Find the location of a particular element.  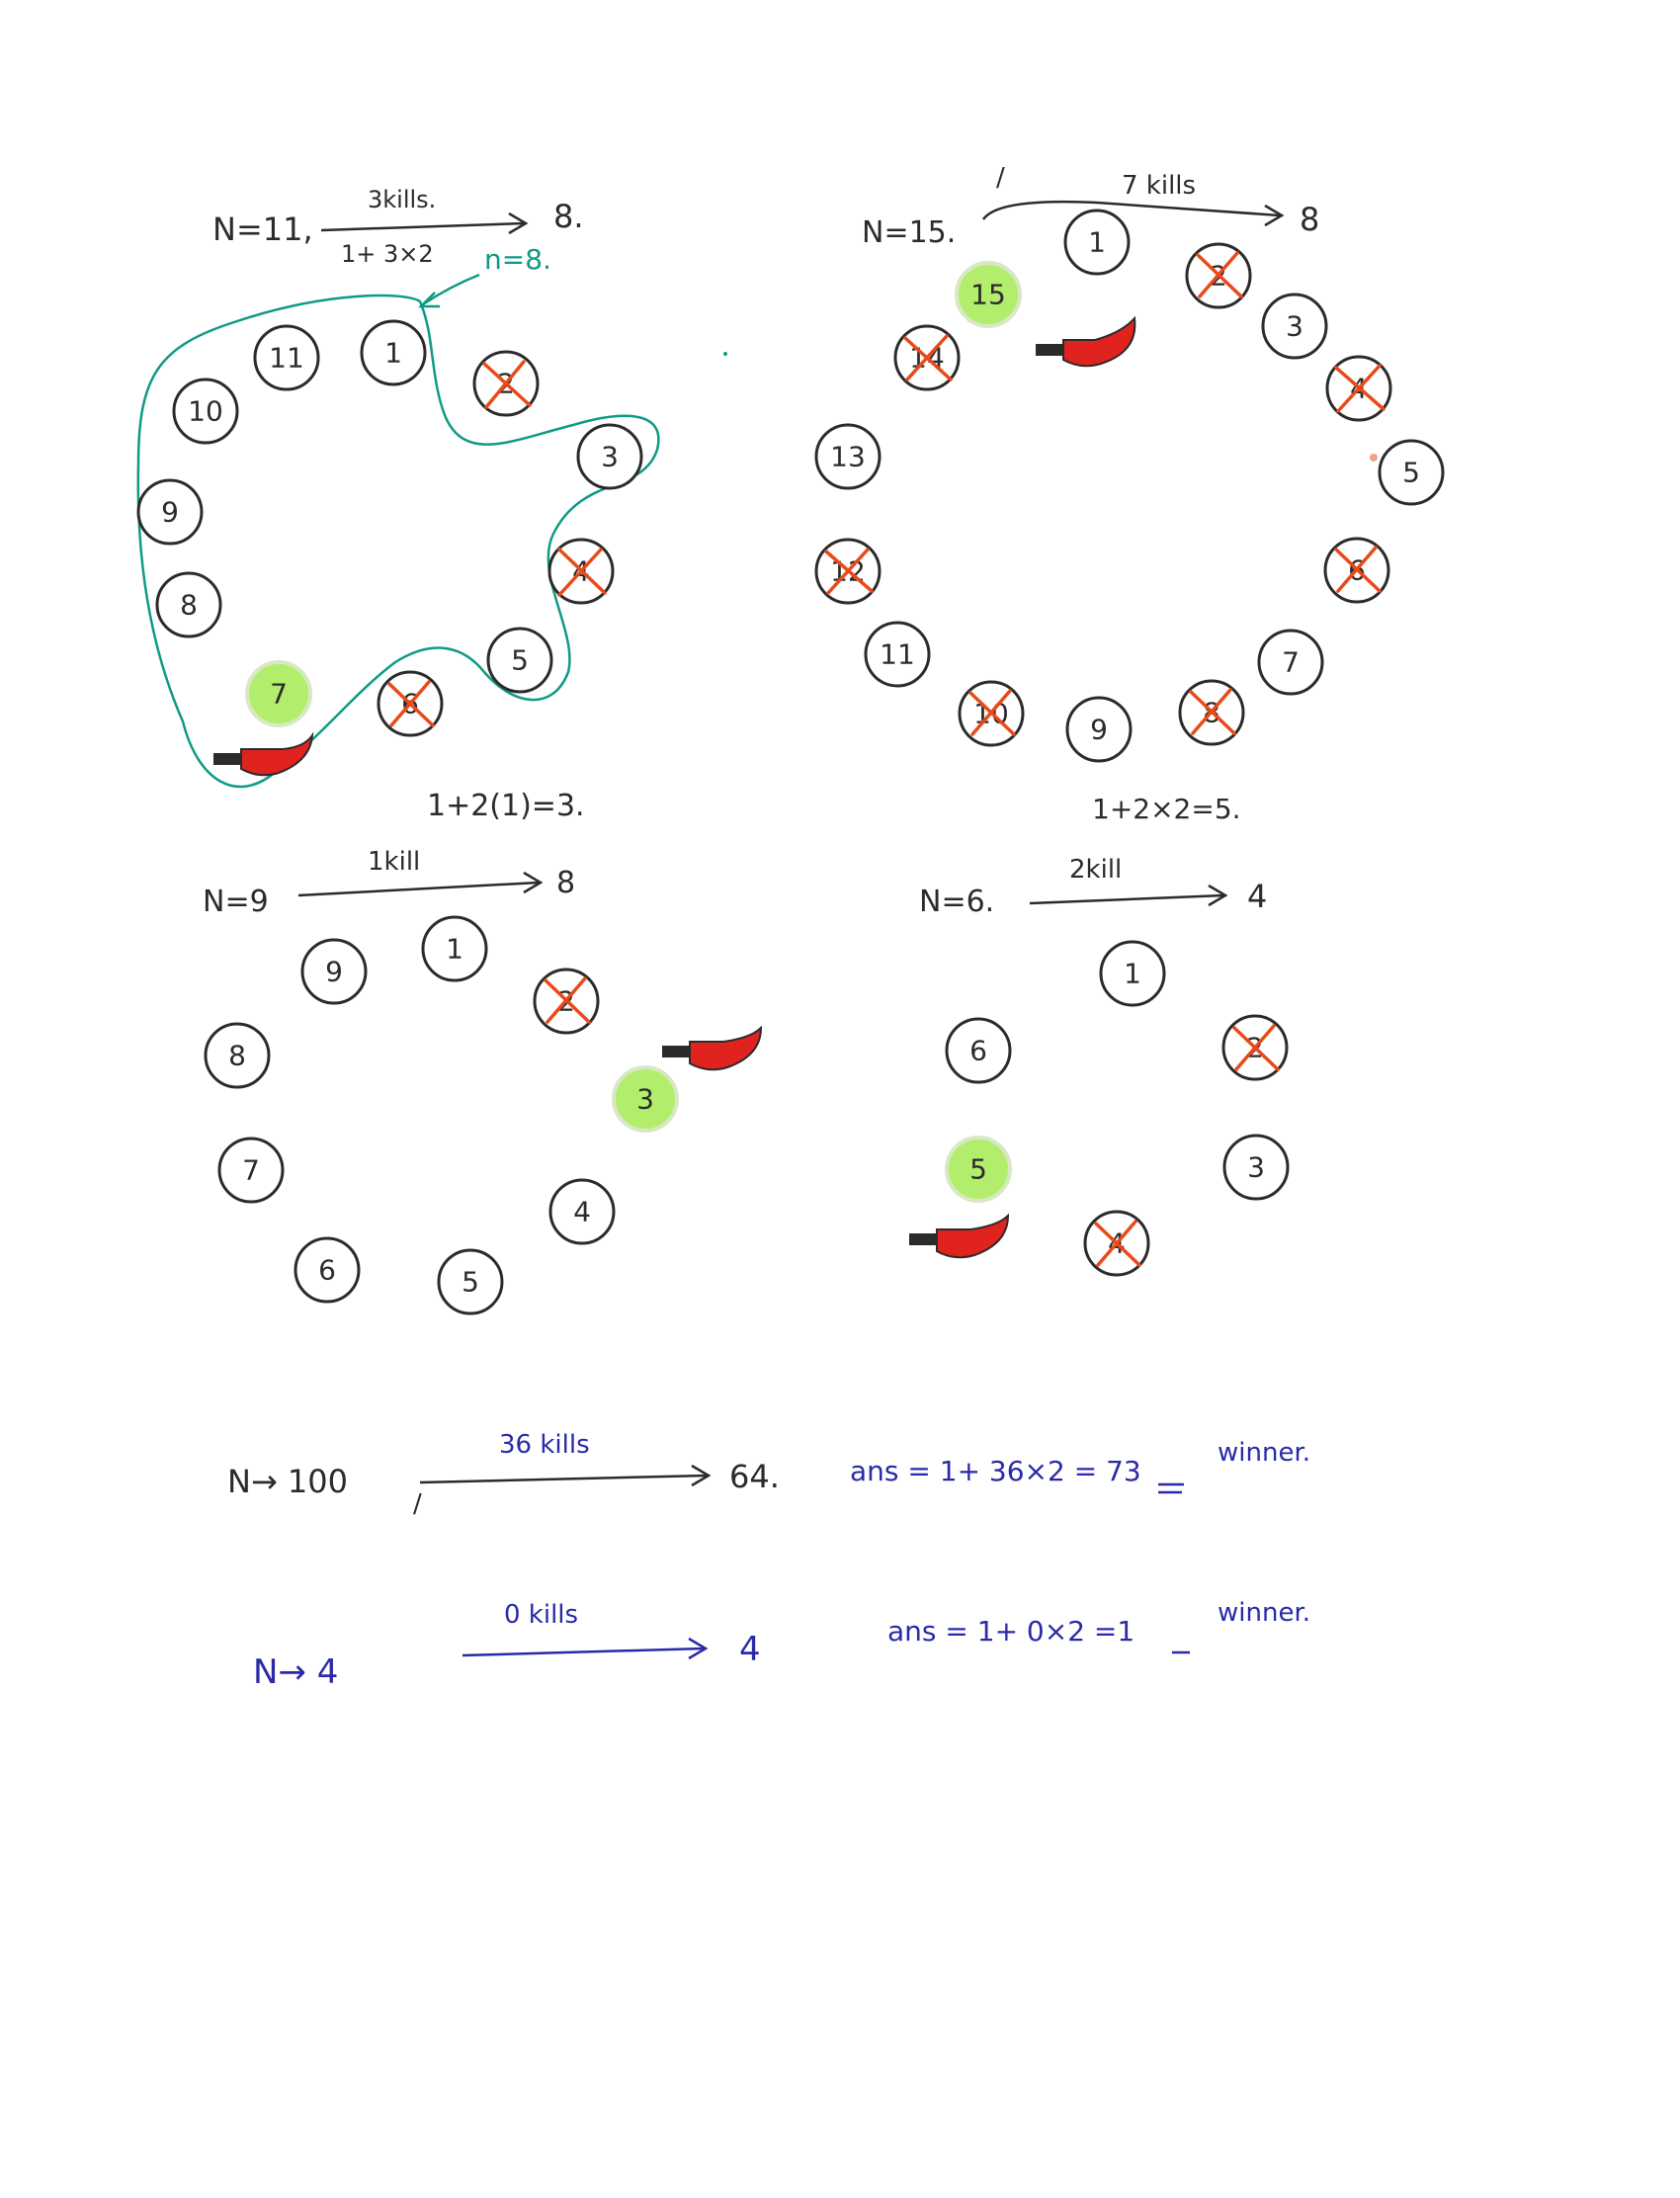

summary-row-4: N→ 4 0 kills 4 ans = 1+ 0×2 =1 winner. is located at coordinates (781, 1645).